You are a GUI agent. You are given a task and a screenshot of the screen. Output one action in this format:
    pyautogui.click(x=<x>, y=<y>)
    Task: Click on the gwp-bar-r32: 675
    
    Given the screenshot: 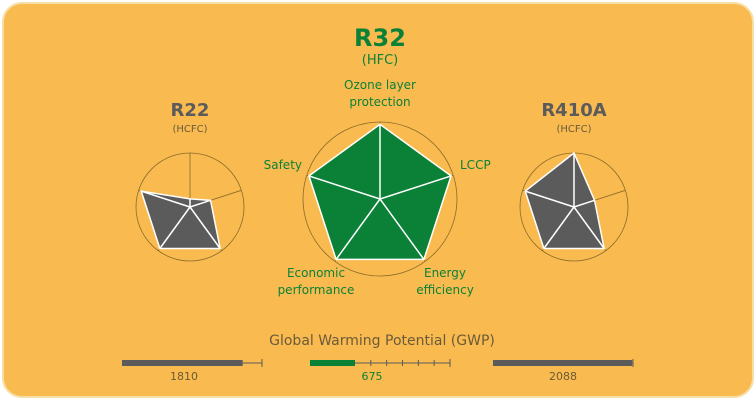 What is the action you would take?
    pyautogui.click(x=380, y=371)
    